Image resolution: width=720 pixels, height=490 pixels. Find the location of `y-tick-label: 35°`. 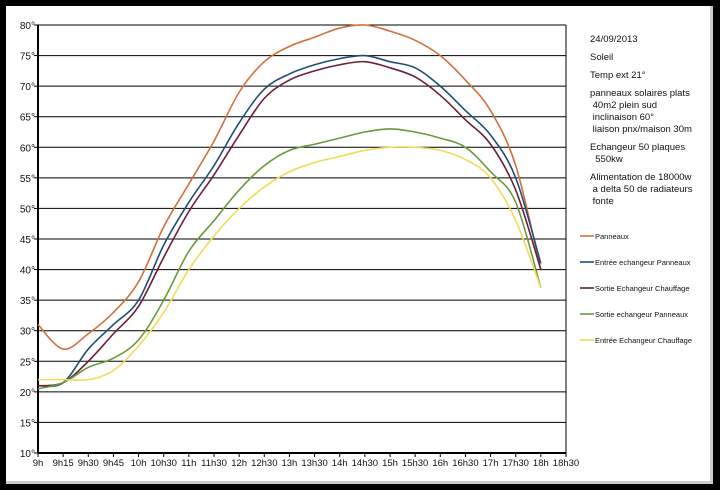

y-tick-label: 35° is located at coordinates (27, 301).